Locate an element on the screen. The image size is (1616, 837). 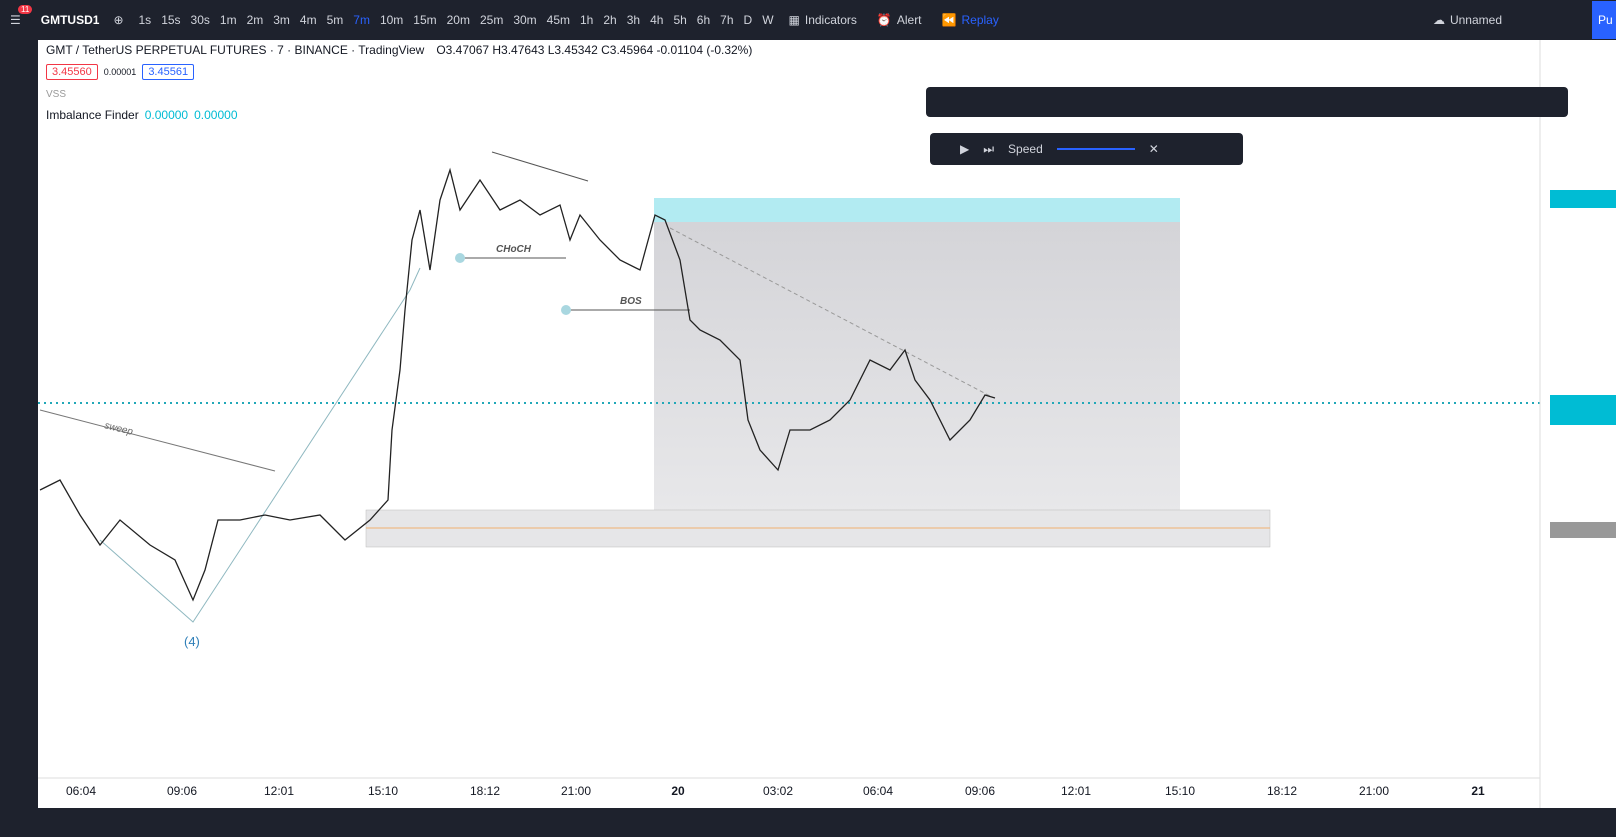
annotation: BOS is located at coordinates (631, 301).